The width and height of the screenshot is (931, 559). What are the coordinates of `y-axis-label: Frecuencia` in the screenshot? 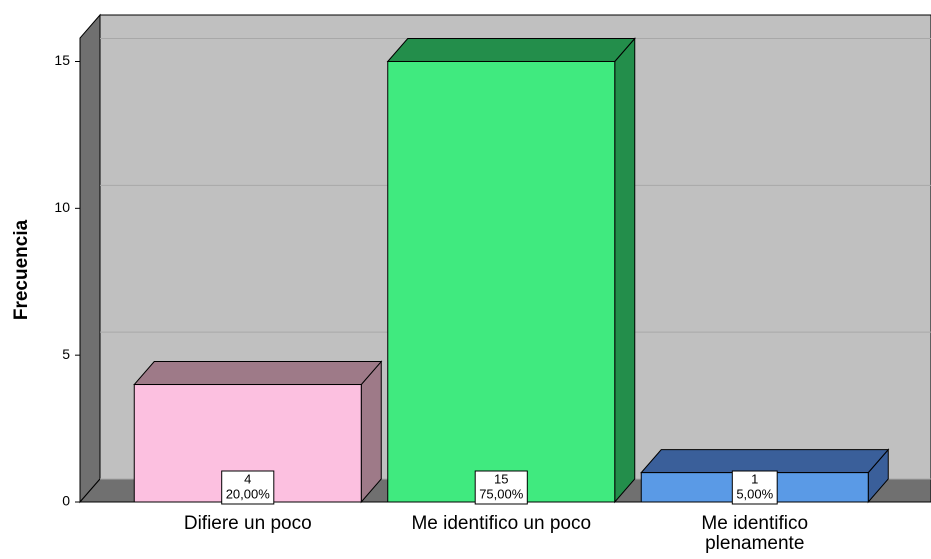 It's located at (21, 269).